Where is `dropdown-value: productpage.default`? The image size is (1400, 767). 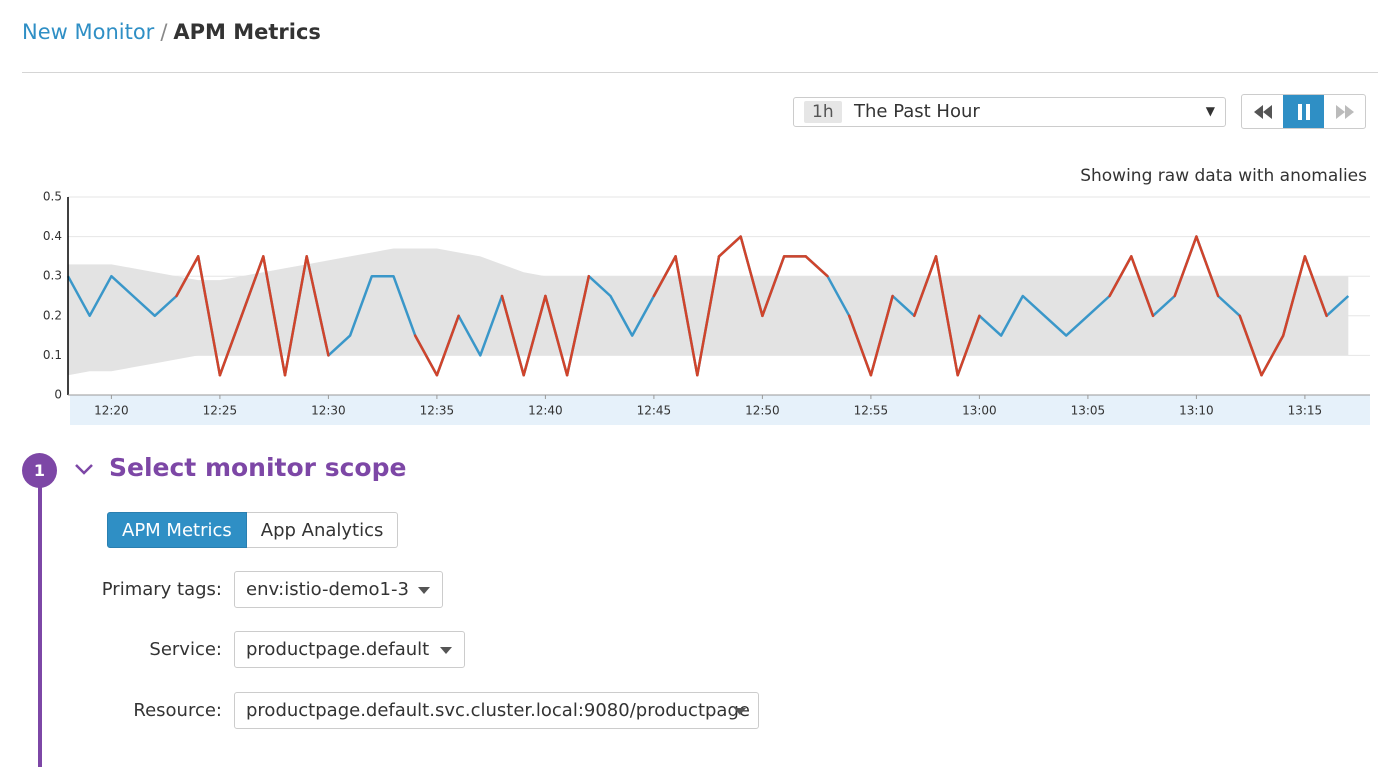
dropdown-value: productpage.default is located at coordinates (338, 649).